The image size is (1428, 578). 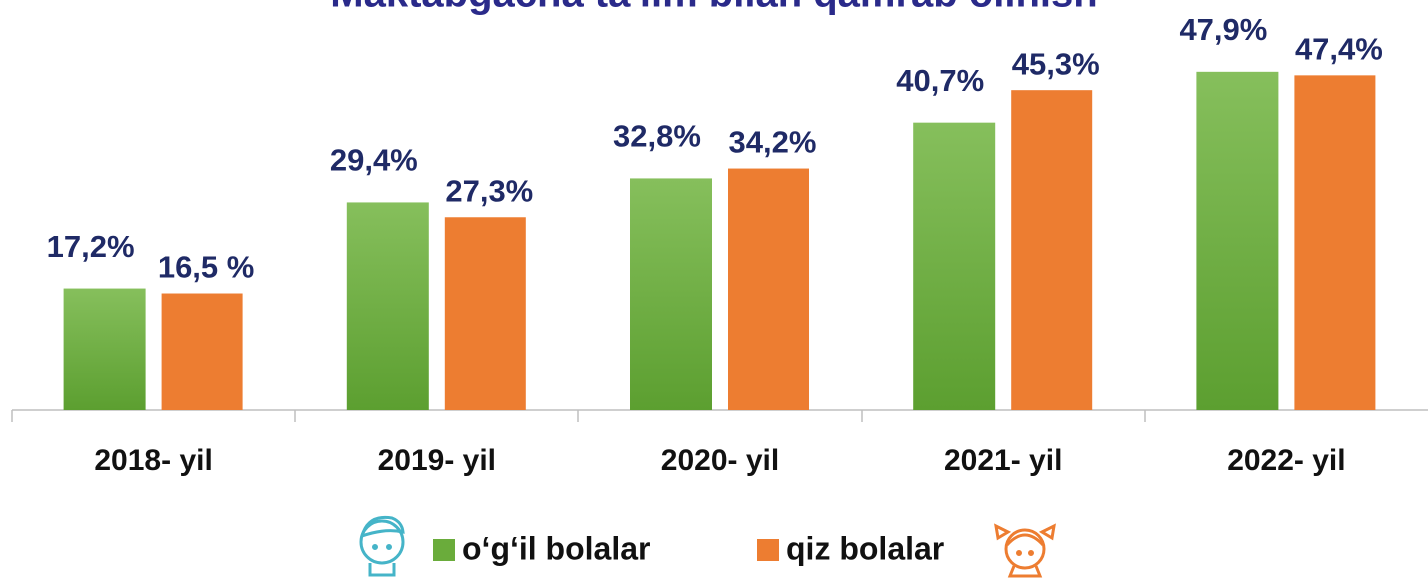 What do you see at coordinates (1339, 49) in the screenshot?
I see `value-label: 47,4%` at bounding box center [1339, 49].